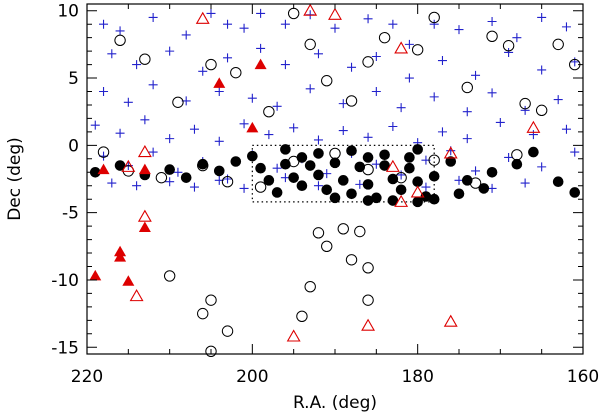  Describe the element at coordinates (15, 179) in the screenshot. I see `y-axis-label: Dec (deg)` at that location.